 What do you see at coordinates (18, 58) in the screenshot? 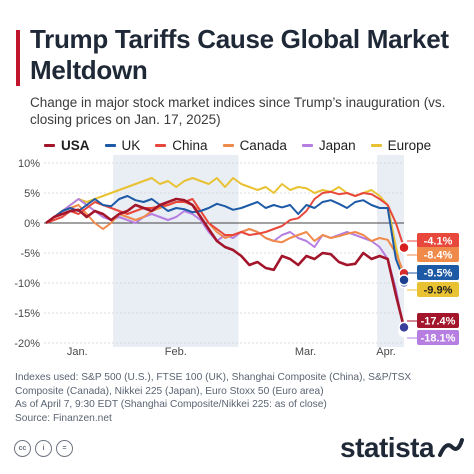
I see `title-accent-bar` at bounding box center [18, 58].